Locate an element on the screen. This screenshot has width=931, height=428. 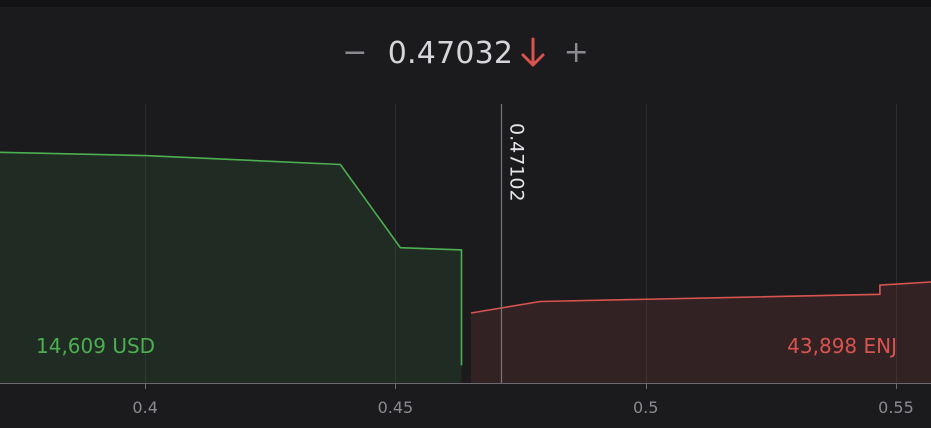
panel-top-border is located at coordinates (465, 3).